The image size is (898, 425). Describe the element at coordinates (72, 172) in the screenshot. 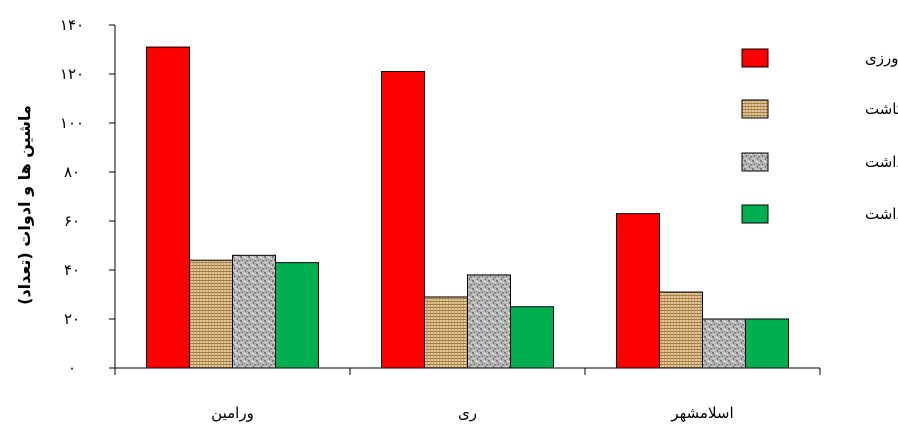

I see `y-tick-label: ۸۰` at that location.